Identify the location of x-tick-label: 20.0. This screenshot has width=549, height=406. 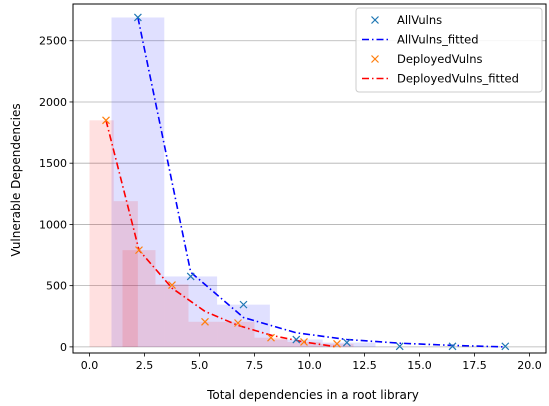
(529, 365).